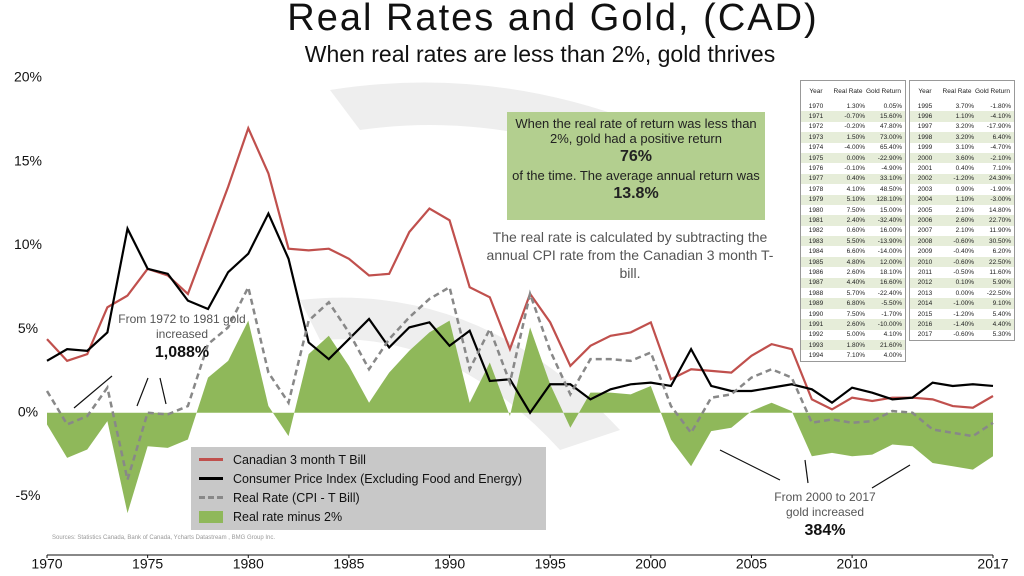 The image size is (1024, 576). What do you see at coordinates (998, 127) in the screenshot?
I see `table-cell: -17.90%` at bounding box center [998, 127].